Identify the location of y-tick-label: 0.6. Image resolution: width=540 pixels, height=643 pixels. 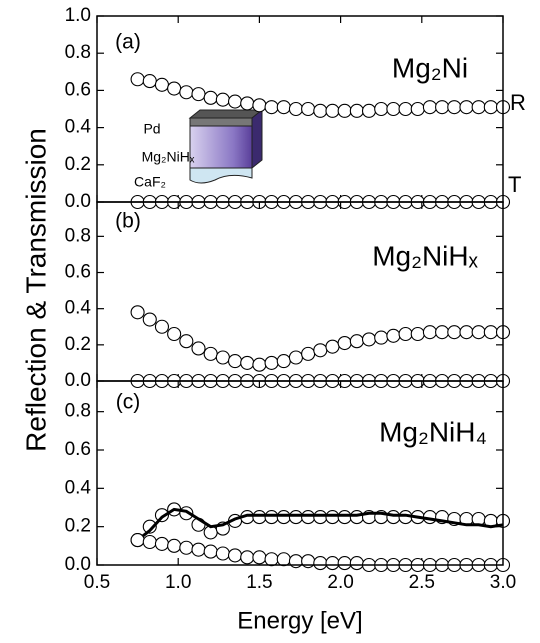
(78, 89).